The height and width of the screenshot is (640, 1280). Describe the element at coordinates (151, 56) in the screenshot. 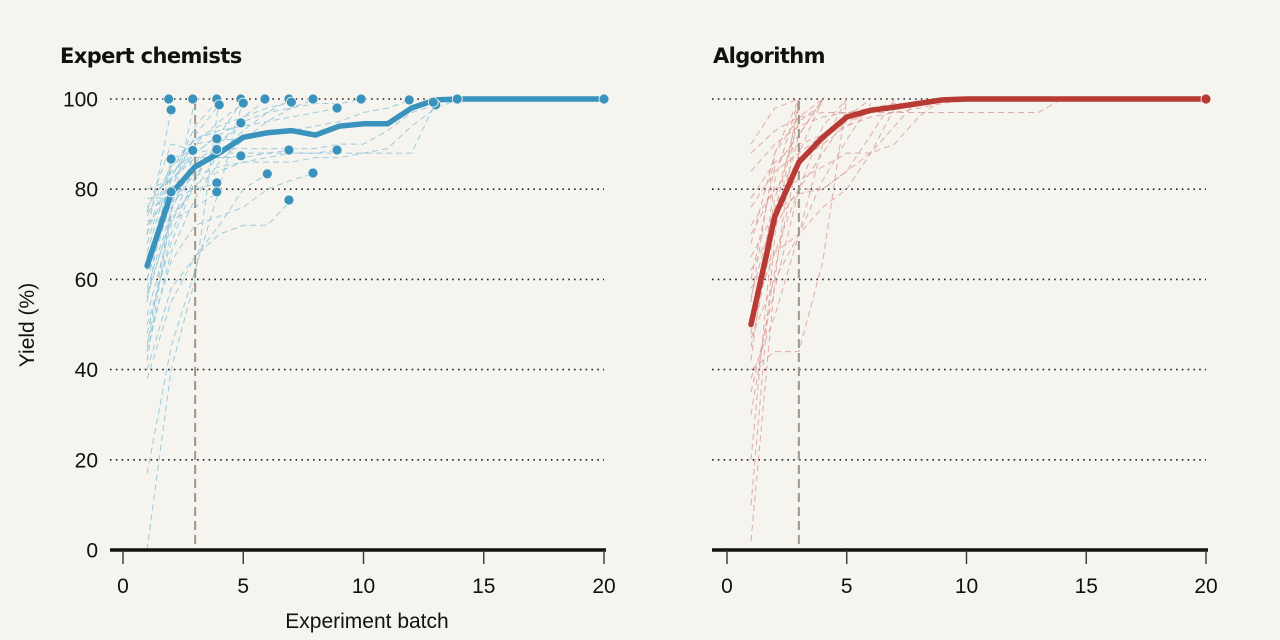

I see `panel-title: Expert chemists` at that location.